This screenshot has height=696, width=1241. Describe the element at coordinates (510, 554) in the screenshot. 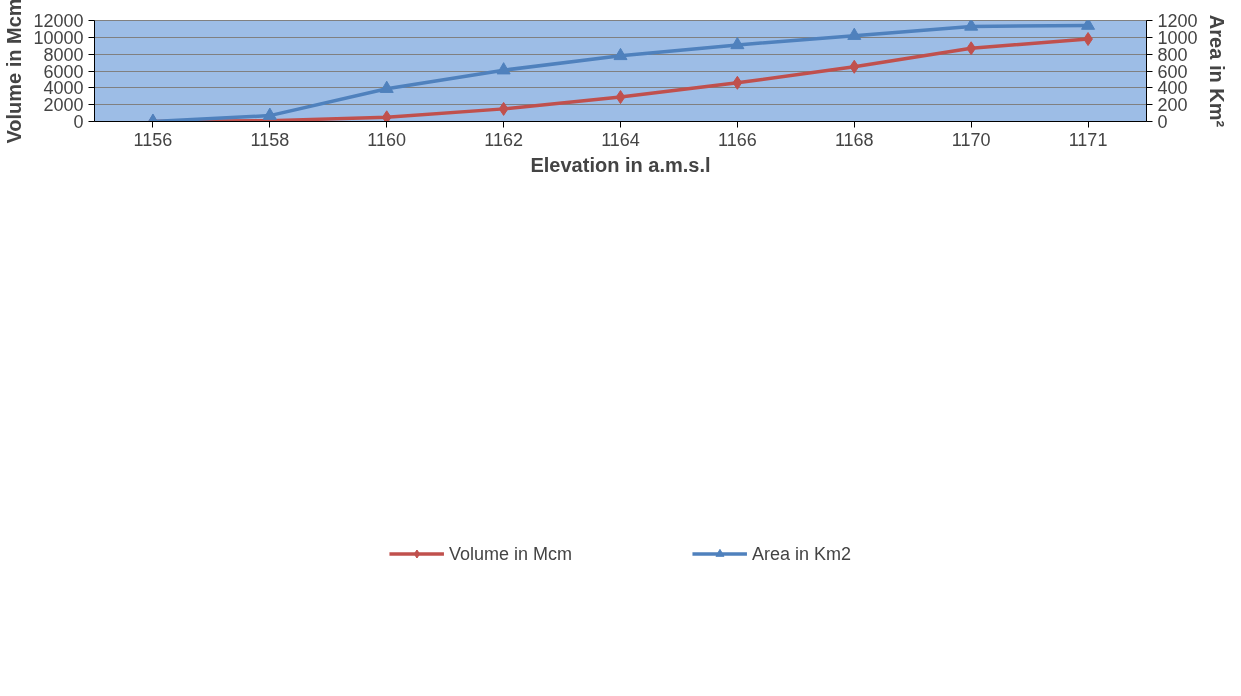

I see `legend-label: Volume in Mcm` at that location.